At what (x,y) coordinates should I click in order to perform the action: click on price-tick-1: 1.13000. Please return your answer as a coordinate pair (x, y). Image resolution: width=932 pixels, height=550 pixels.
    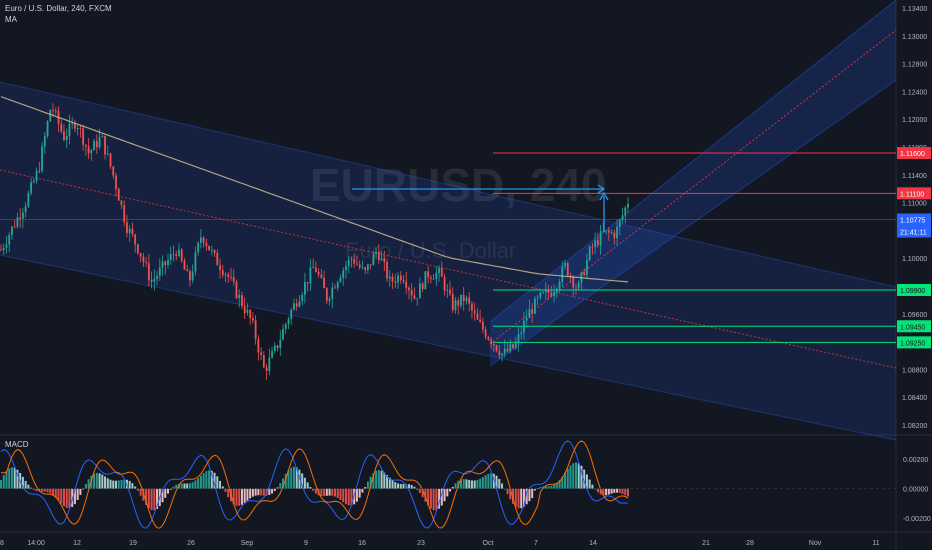
    Looking at the image, I should click on (914, 37).